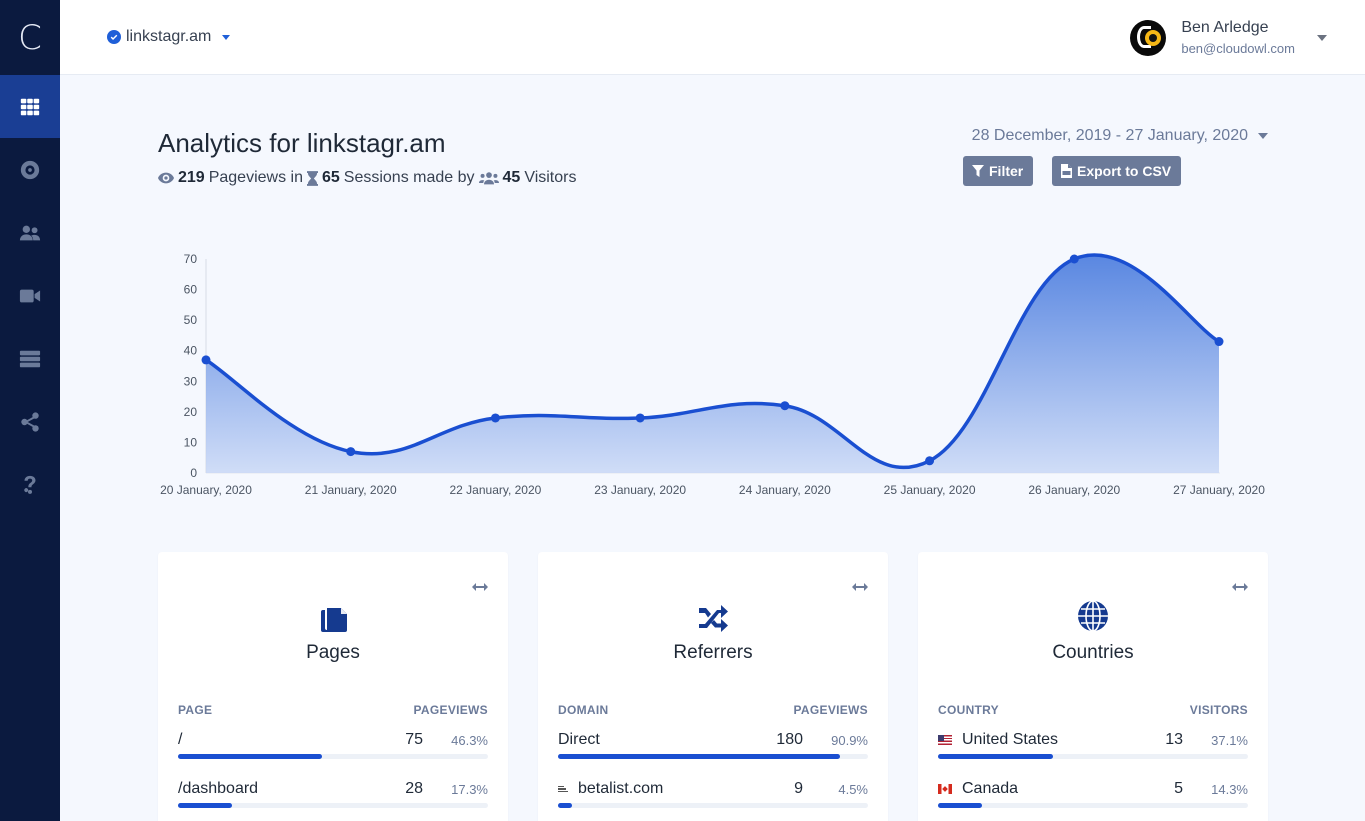 The width and height of the screenshot is (1365, 821). What do you see at coordinates (30, 37) in the screenshot?
I see `app-logo: C` at bounding box center [30, 37].